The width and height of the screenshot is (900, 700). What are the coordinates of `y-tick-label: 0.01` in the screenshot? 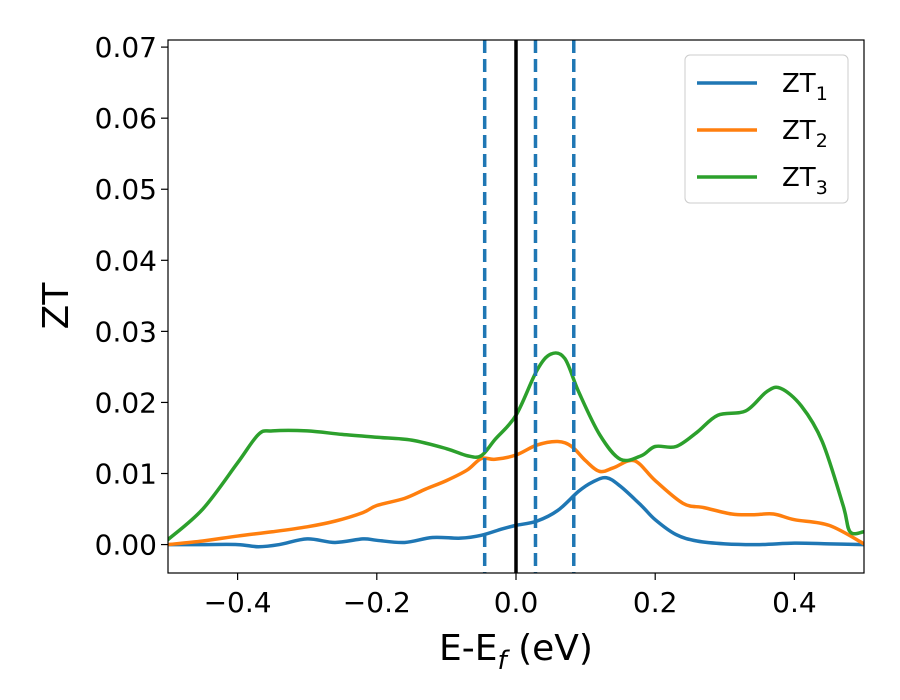 It's located at (126, 474).